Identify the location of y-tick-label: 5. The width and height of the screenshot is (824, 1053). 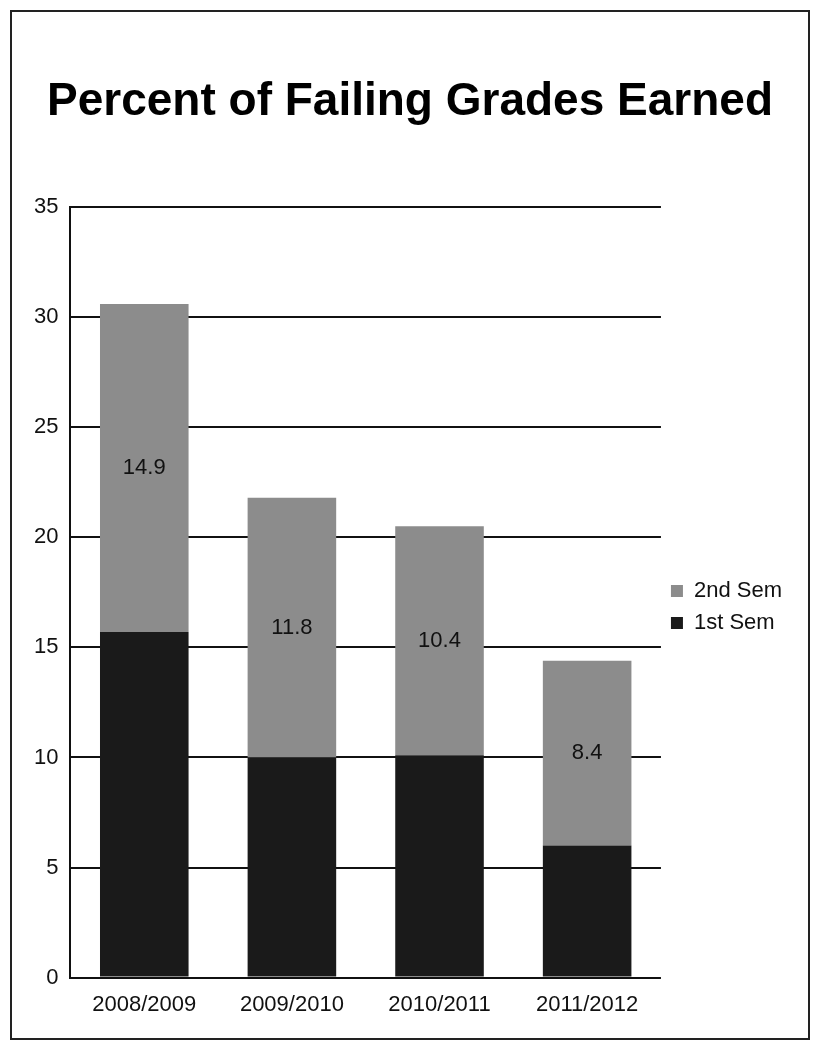
(52, 866).